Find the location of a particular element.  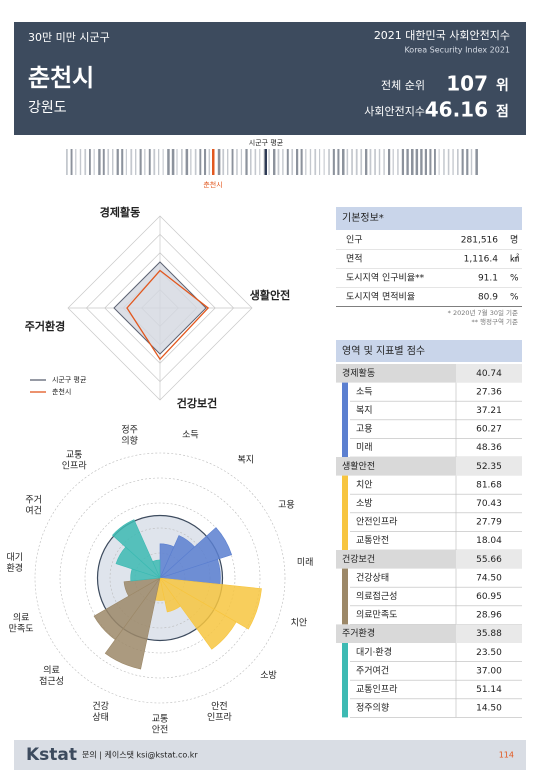

rose-label: 주거 여건 is located at coordinates (33, 505).